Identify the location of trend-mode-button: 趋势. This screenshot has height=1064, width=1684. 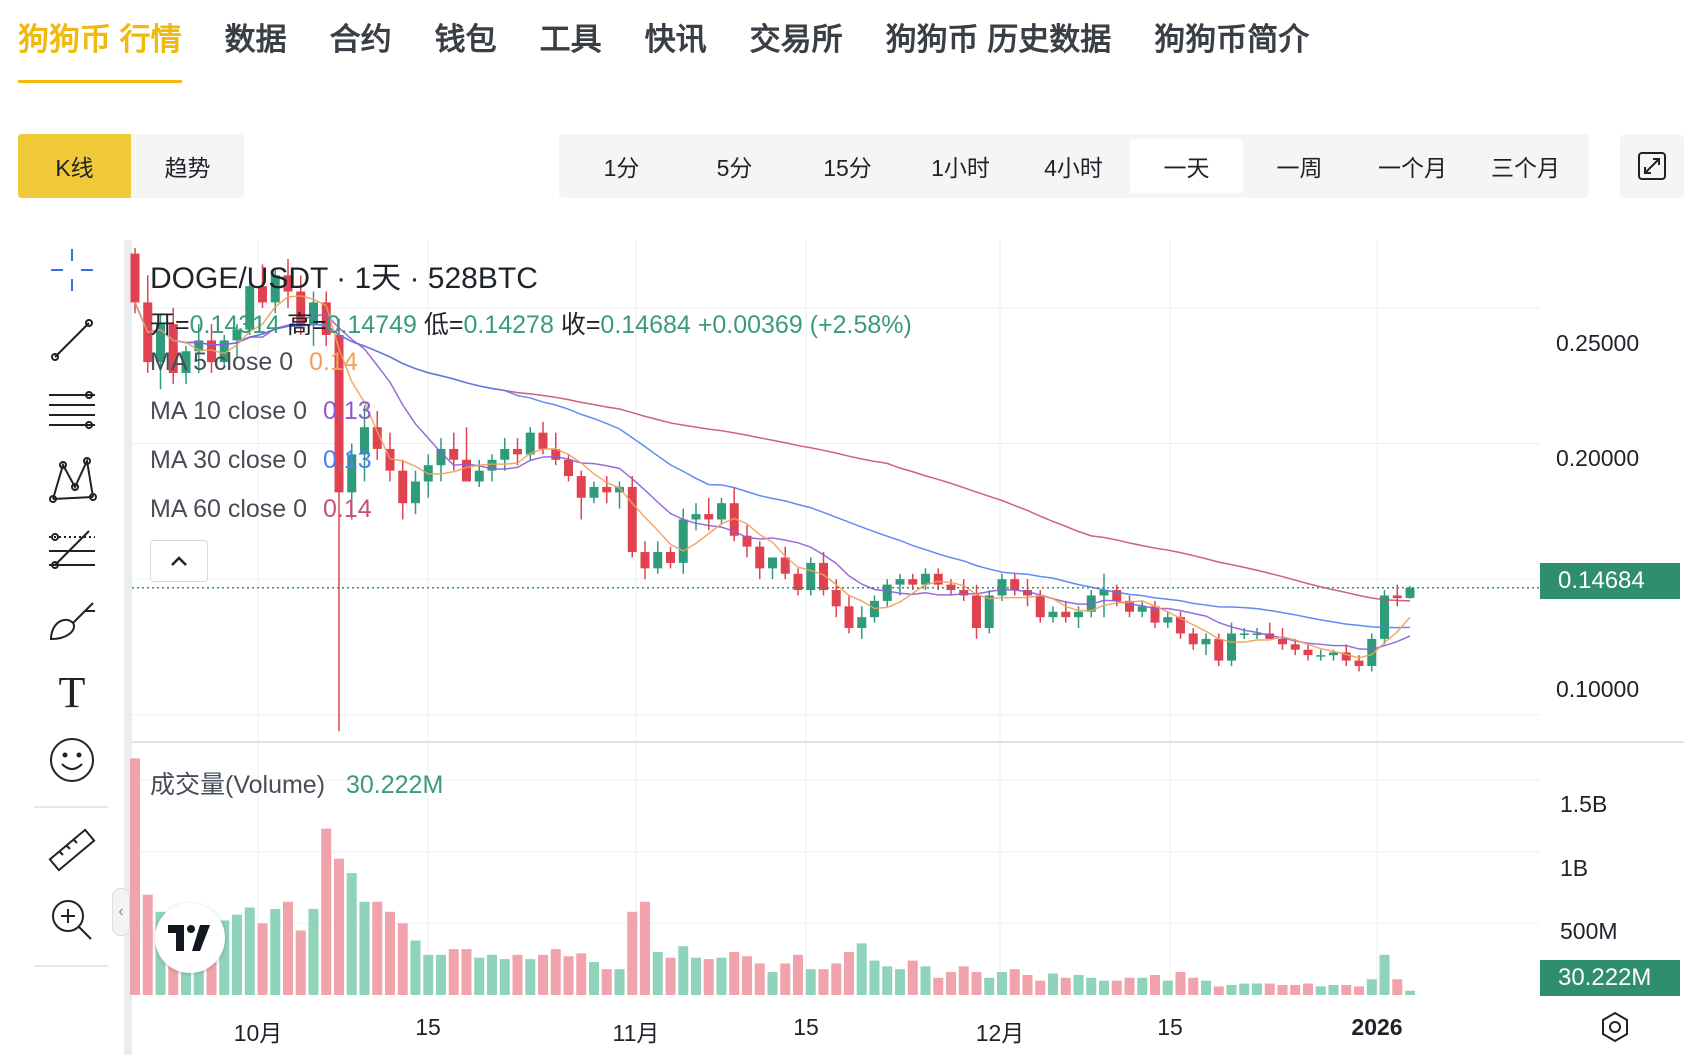
(187, 166).